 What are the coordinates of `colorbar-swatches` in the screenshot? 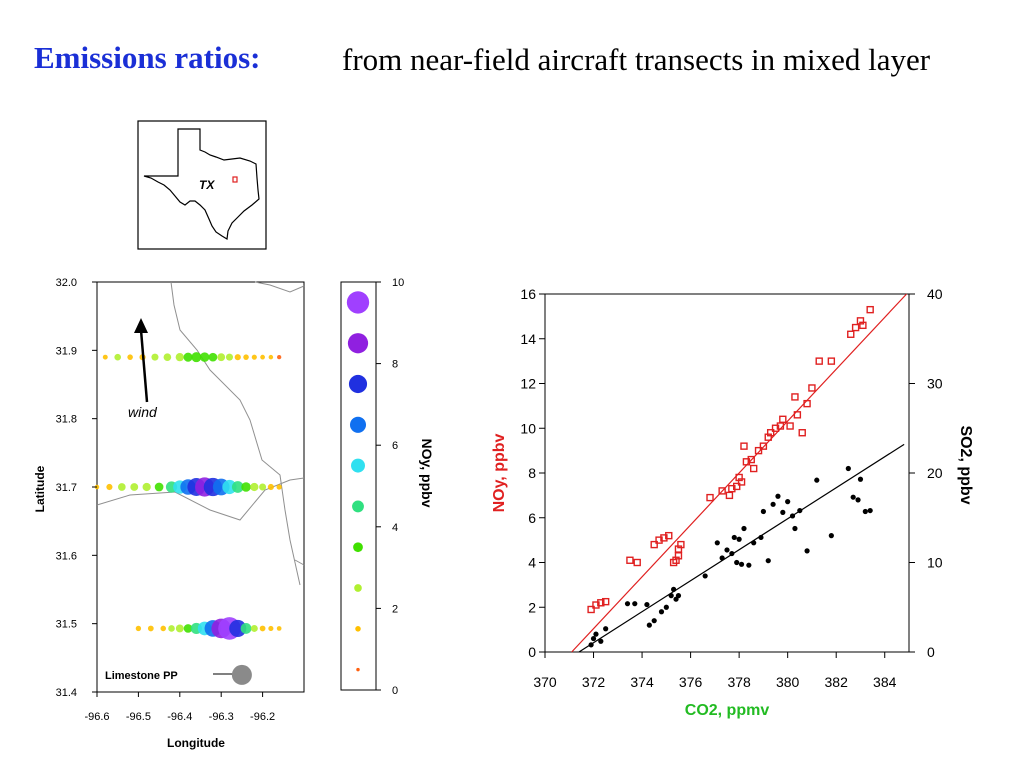 It's located at (358, 481).